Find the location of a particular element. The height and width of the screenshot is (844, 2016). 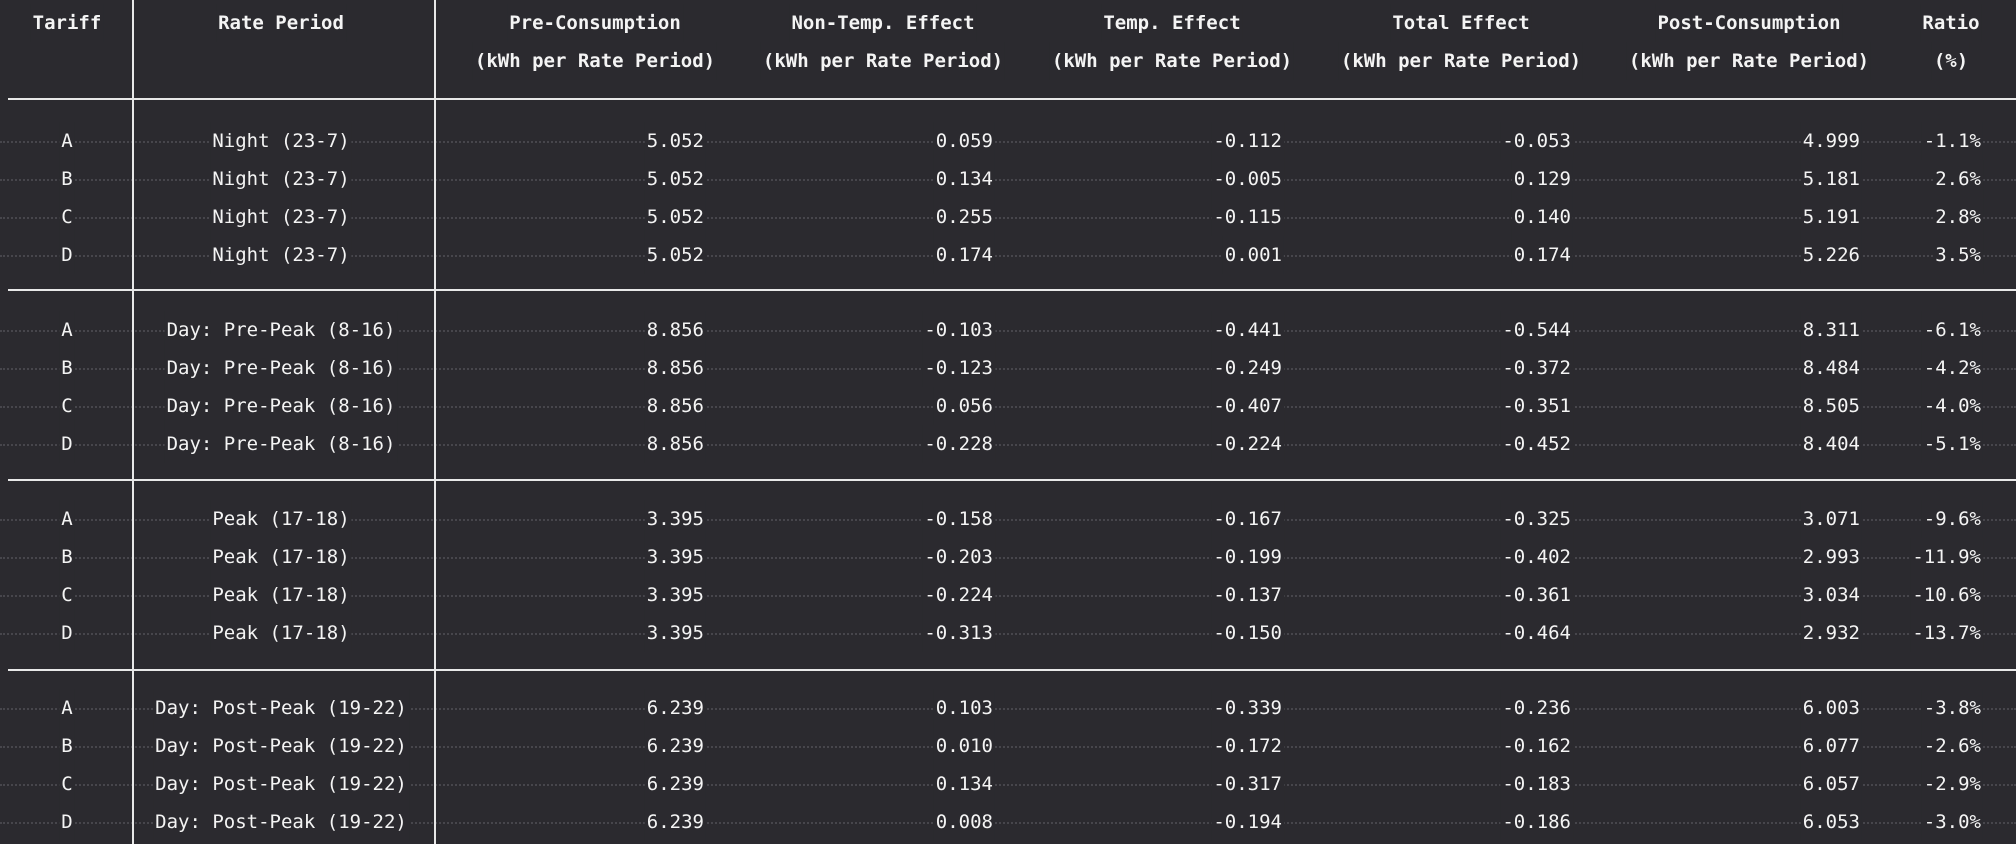

header-rate-period: Rate Period is located at coordinates (281, 23).